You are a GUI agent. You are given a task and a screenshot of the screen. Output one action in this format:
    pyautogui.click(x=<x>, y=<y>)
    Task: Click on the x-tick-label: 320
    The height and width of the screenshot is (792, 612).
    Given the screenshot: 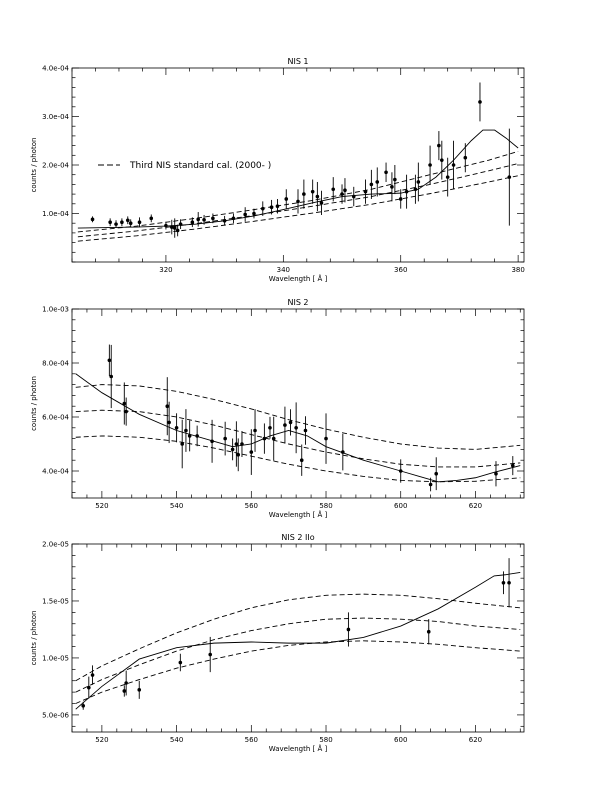 What is the action you would take?
    pyautogui.click(x=165, y=270)
    